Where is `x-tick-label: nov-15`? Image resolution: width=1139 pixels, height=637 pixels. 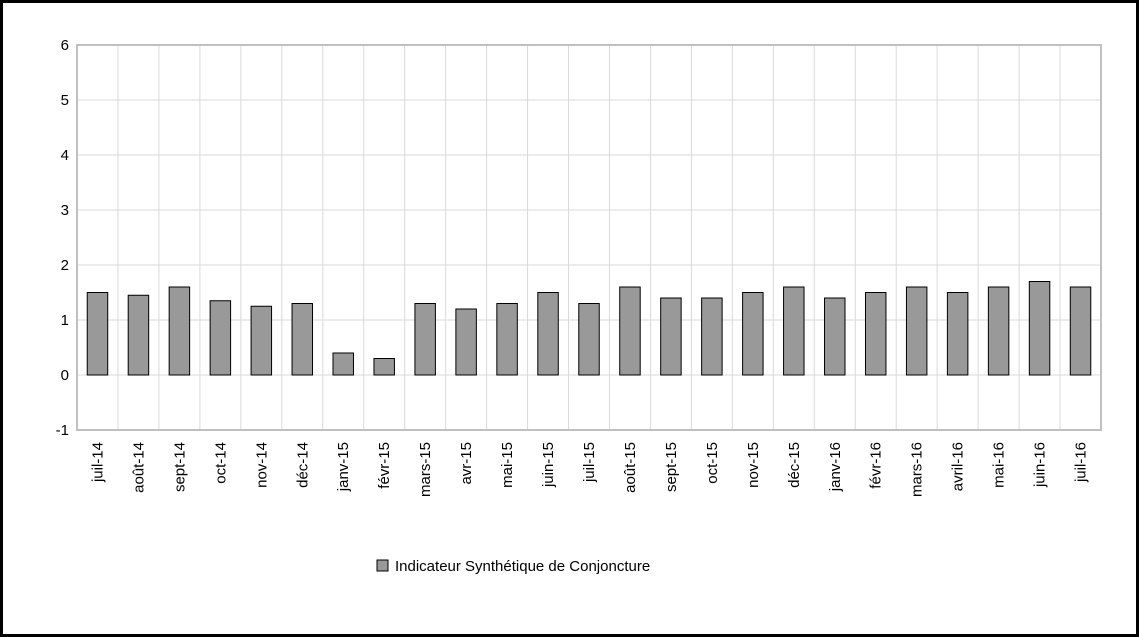
x-tick-label: nov-15 is located at coordinates (753, 465).